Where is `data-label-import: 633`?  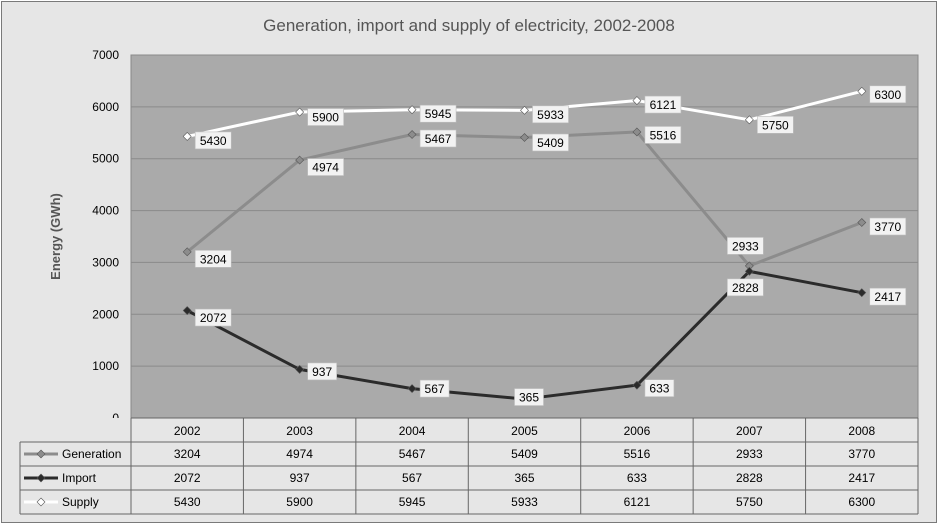
data-label-import: 633 is located at coordinates (659, 389).